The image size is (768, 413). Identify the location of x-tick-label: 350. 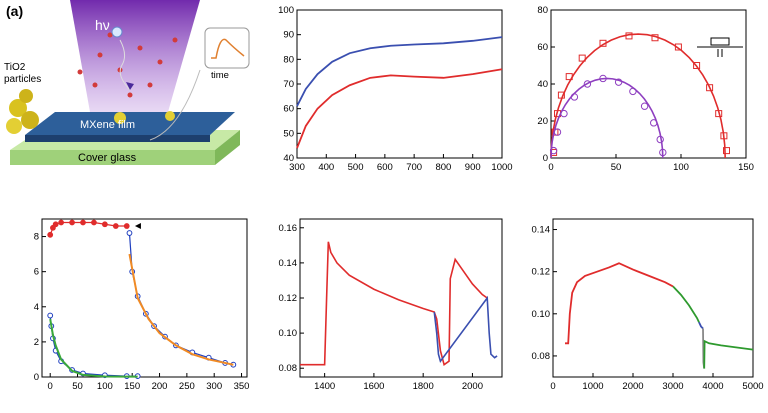
(242, 386).